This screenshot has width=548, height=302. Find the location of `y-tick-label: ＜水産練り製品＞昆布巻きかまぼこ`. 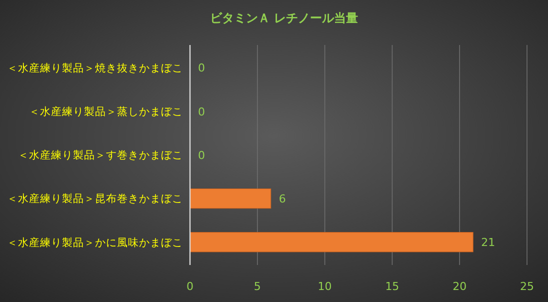

y-tick-label: ＜水産練り製品＞昆布巻きかまぼこ is located at coordinates (95, 199).